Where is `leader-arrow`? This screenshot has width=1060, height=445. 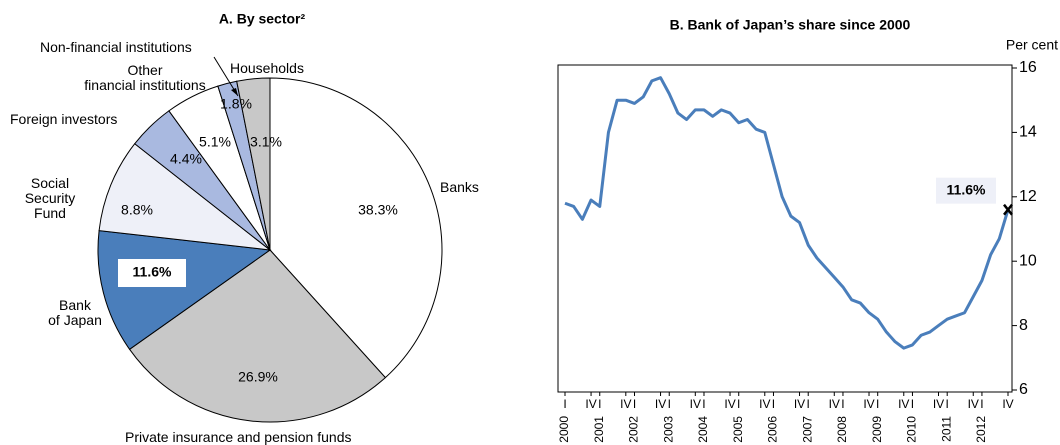
leader-arrow is located at coordinates (234, 92).